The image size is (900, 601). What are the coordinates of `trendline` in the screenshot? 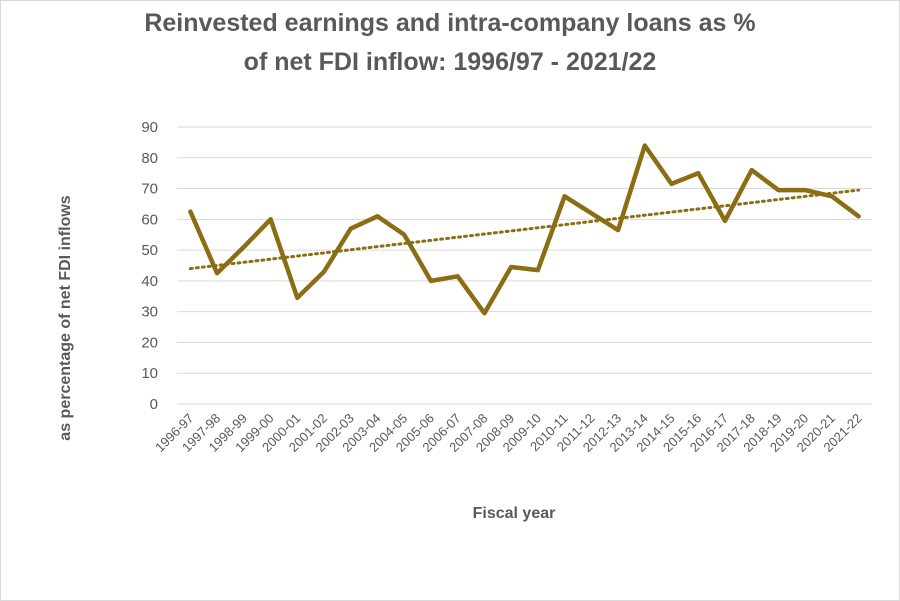 It's located at (524, 229).